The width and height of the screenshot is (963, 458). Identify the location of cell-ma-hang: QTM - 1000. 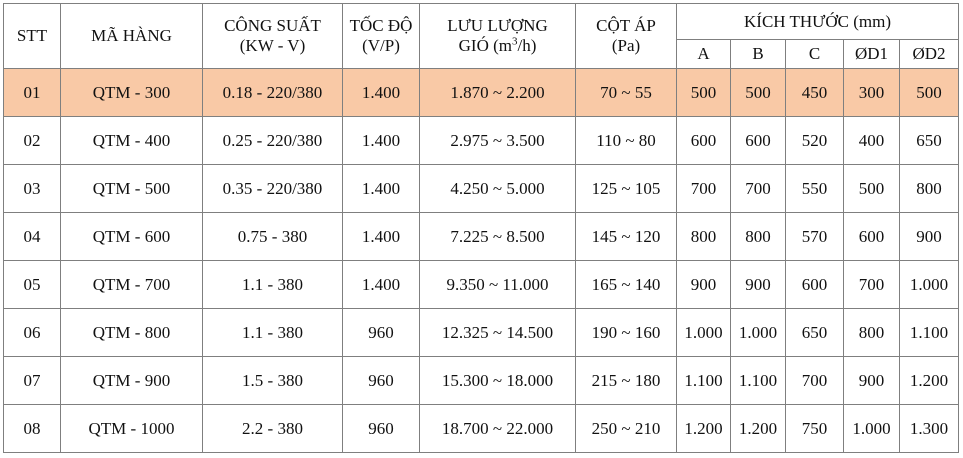
(131, 428).